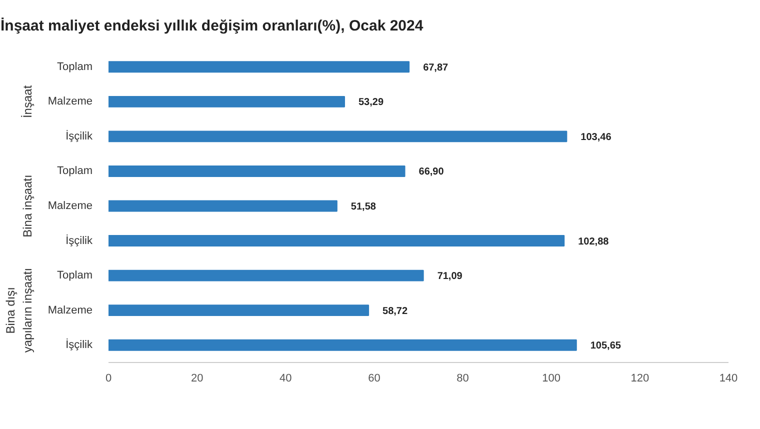  Describe the element at coordinates (395, 311) in the screenshot. I see `data-label: 58,72` at that location.